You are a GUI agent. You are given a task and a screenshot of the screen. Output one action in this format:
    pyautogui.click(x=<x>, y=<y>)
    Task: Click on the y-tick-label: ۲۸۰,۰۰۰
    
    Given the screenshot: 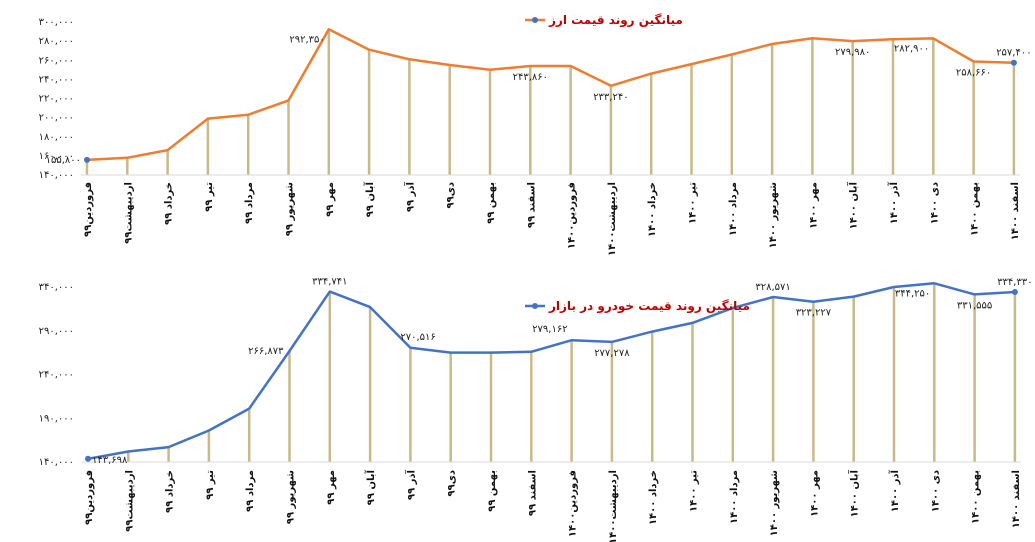 What is the action you would take?
    pyautogui.click(x=56, y=41)
    